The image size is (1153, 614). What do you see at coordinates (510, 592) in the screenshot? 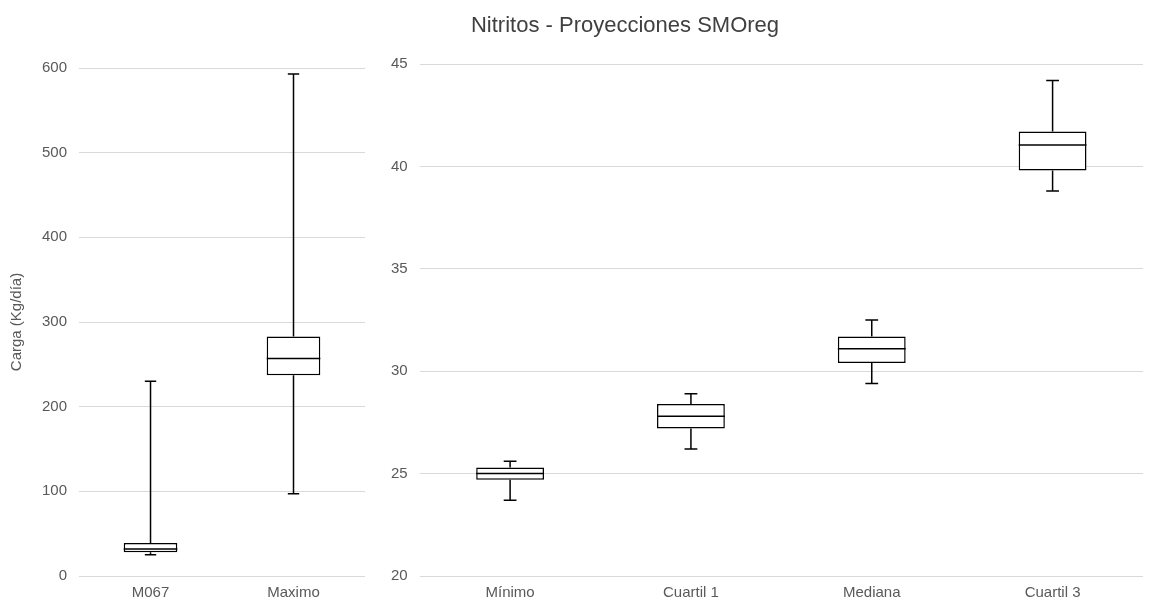
I see `x-tick-label: Mínimo` at bounding box center [510, 592].